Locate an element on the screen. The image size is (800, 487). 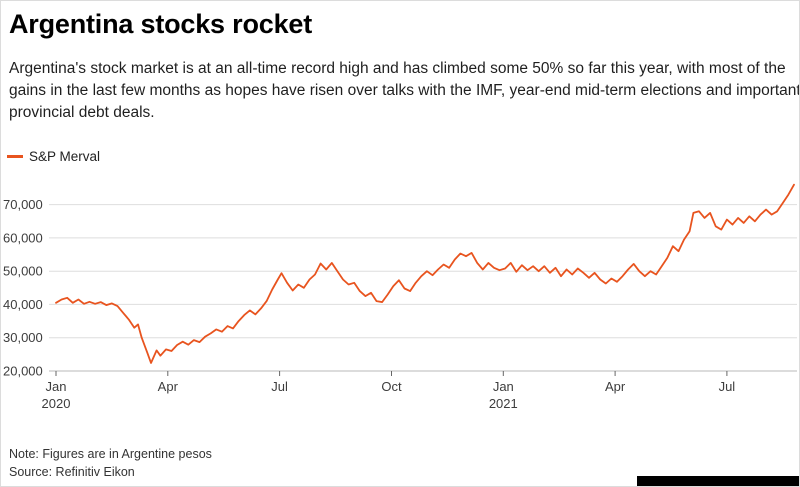
y-tick-label: 40,000 is located at coordinates (23, 304).